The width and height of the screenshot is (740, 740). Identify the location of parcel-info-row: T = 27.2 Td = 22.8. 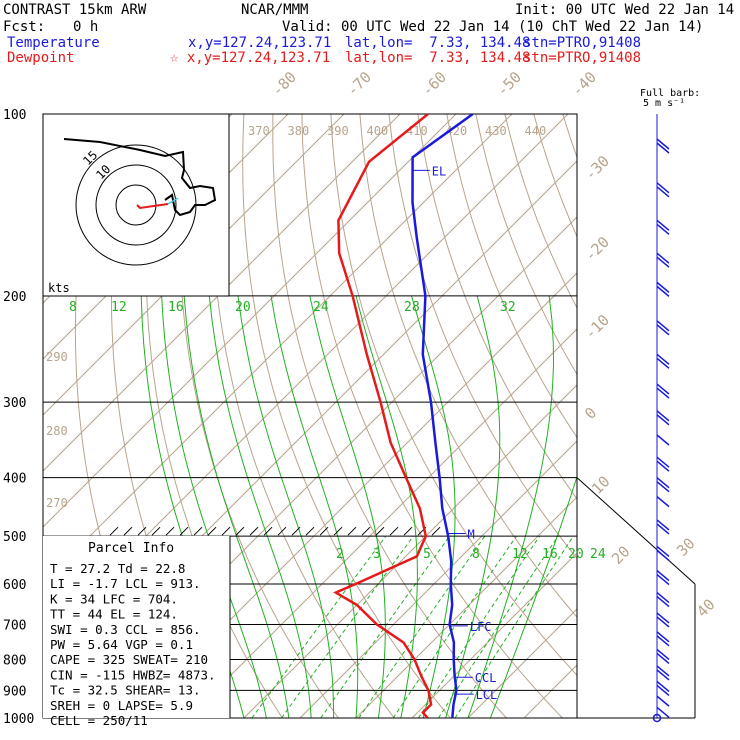
(117, 568).